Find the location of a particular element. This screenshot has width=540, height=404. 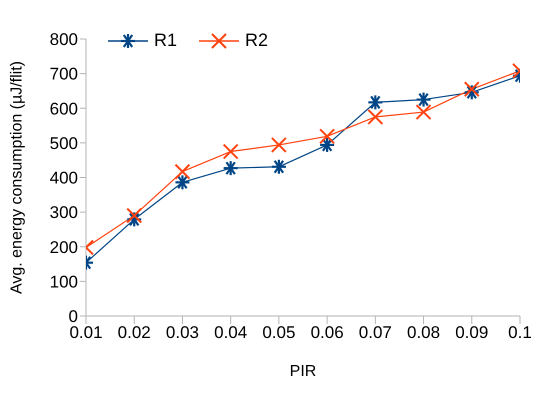

x-tick-label: 0.1 is located at coordinates (520, 332).